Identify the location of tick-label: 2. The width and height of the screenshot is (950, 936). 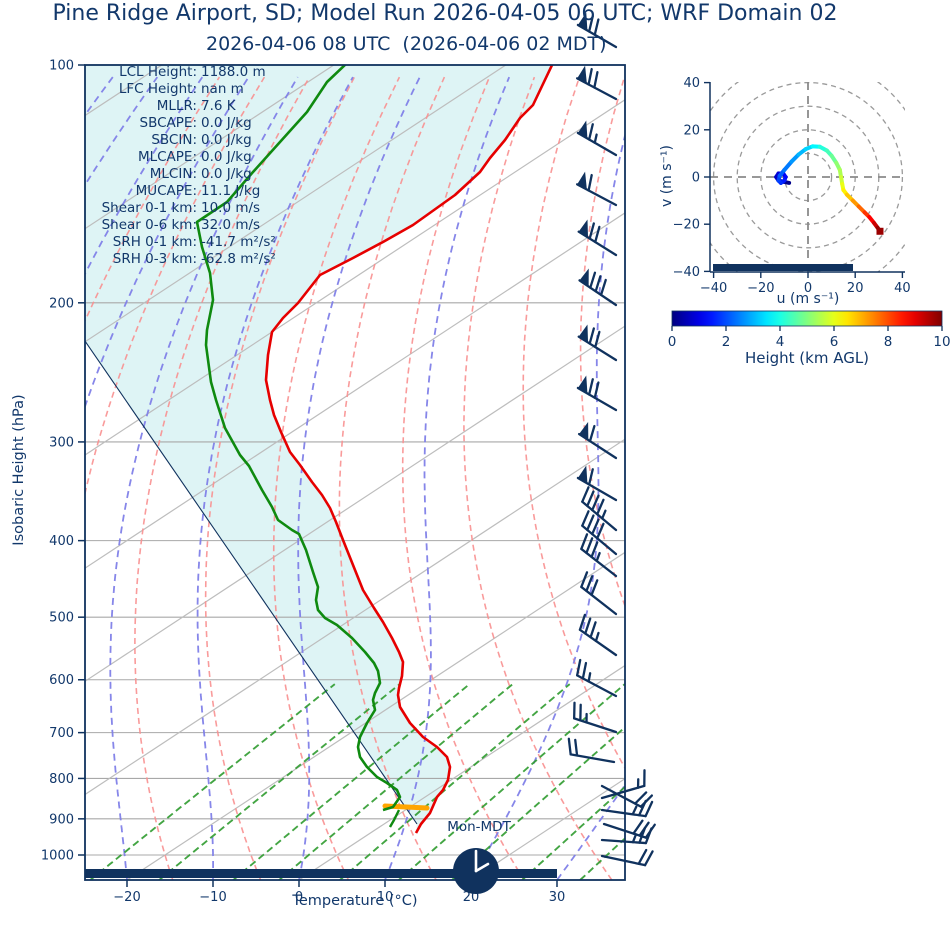
(726, 342).